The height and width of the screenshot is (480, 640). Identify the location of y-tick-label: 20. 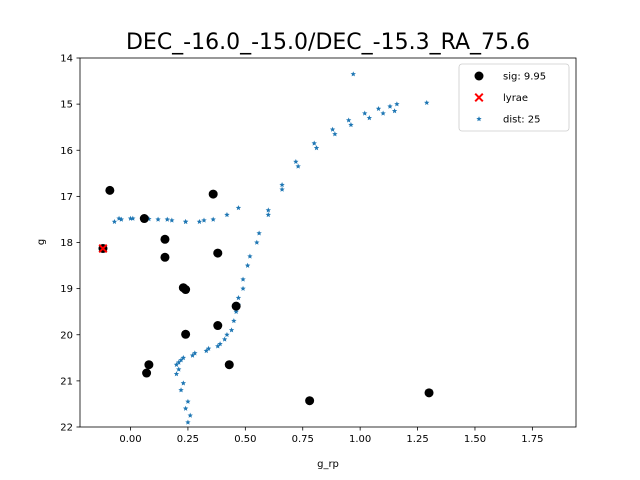
(66, 335).